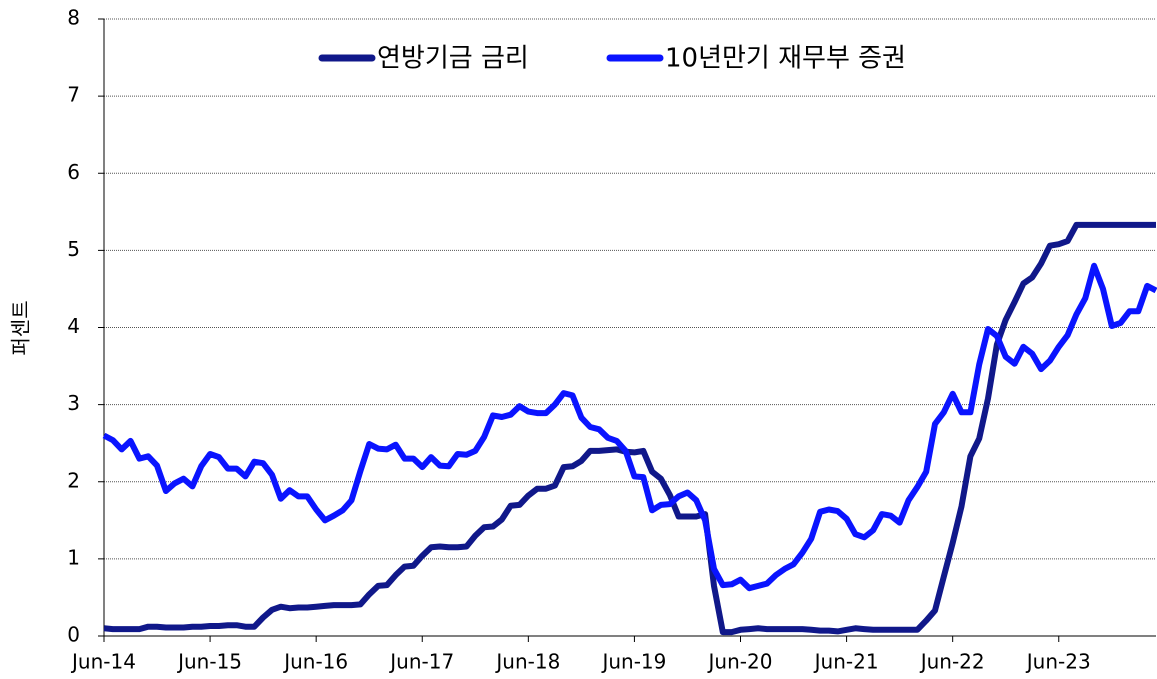 This screenshot has width=1157, height=679. I want to click on y-tick-label: 0, so click(73, 635).